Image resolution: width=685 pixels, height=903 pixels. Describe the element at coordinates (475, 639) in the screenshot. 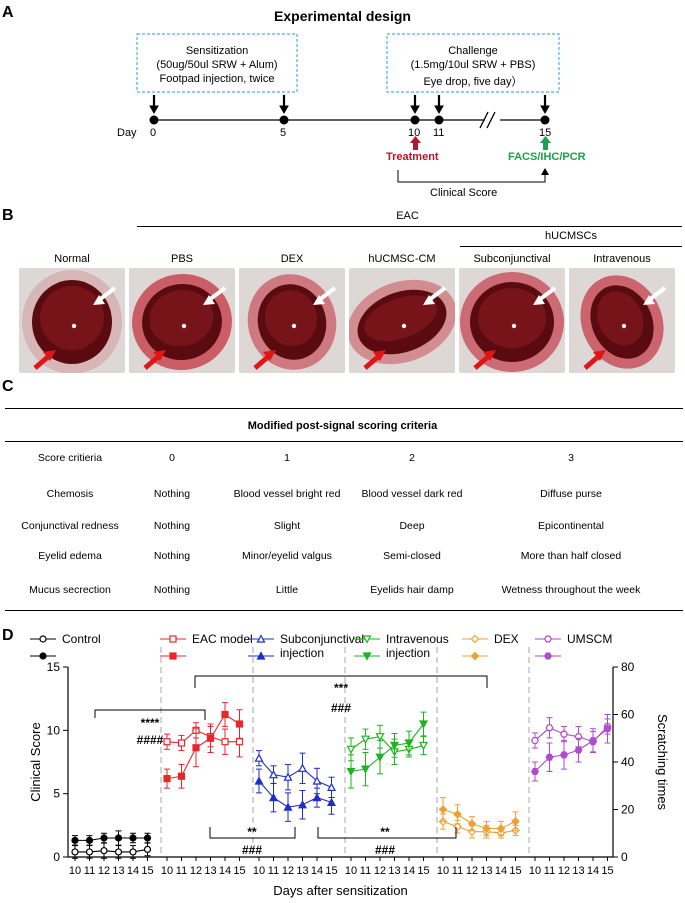

I see `legend-marker-open` at that location.